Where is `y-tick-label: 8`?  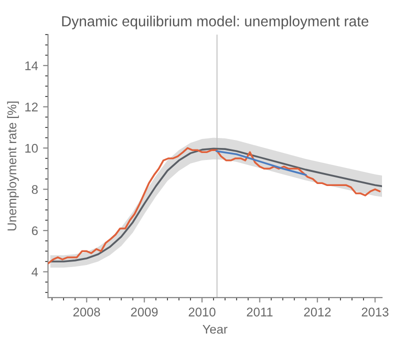
y-tick-label: 8 is located at coordinates (35, 189).